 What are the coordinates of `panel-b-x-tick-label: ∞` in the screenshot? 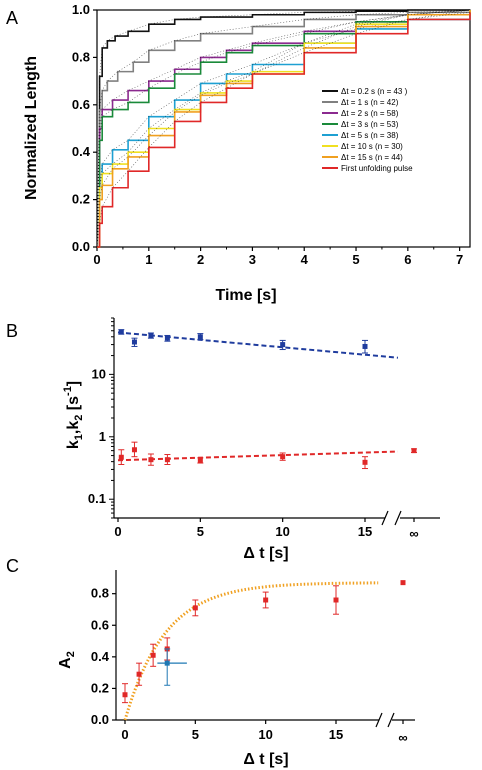 It's located at (413, 533).